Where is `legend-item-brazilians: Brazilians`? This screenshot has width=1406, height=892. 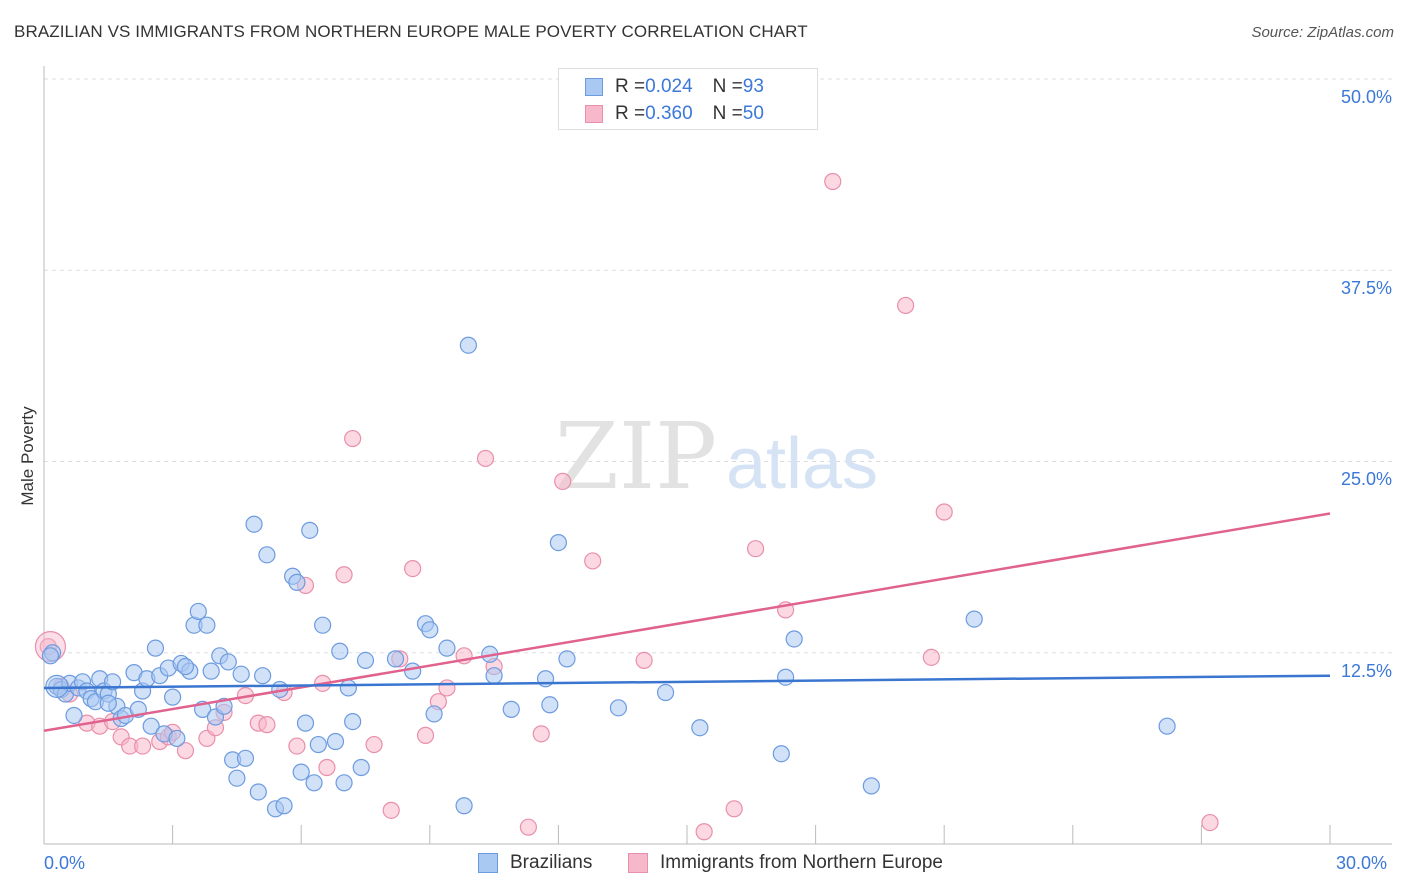
legend-item-brazilians: Brazilians is located at coordinates (535, 863).